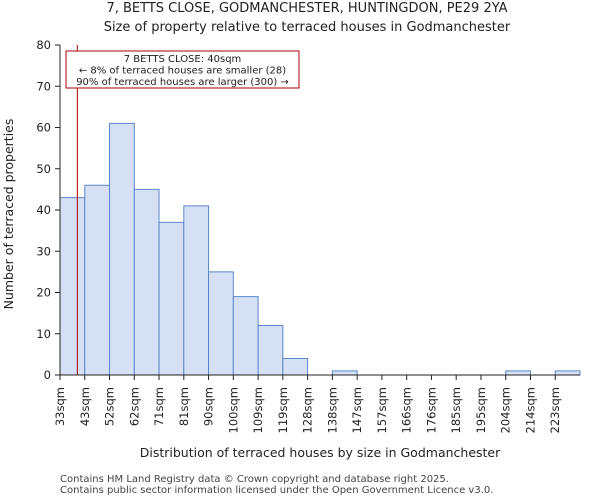 The width and height of the screenshot is (600, 500). Describe the element at coordinates (184, 406) in the screenshot. I see `x-tick-label-81sqm: 81sqm` at that location.